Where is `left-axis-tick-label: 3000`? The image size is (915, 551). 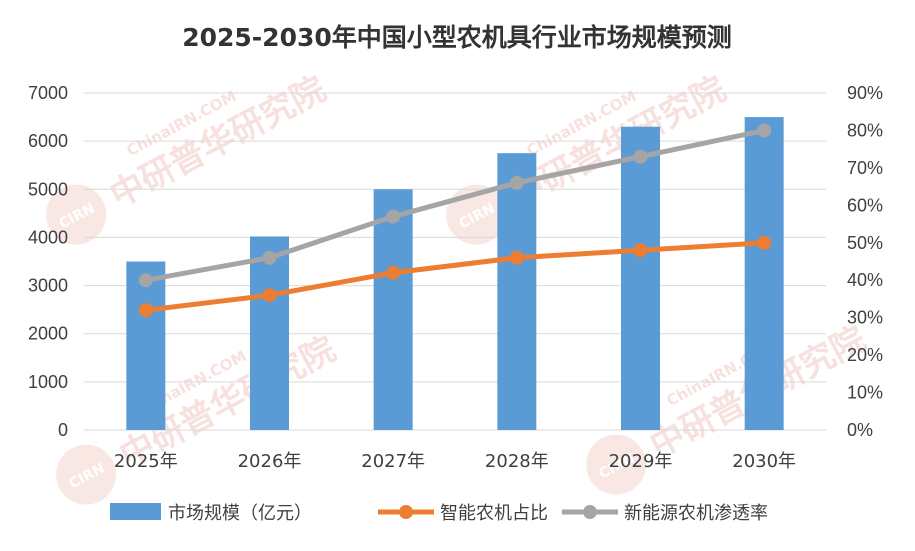
left-axis-tick-label: 3000 is located at coordinates (48, 286).